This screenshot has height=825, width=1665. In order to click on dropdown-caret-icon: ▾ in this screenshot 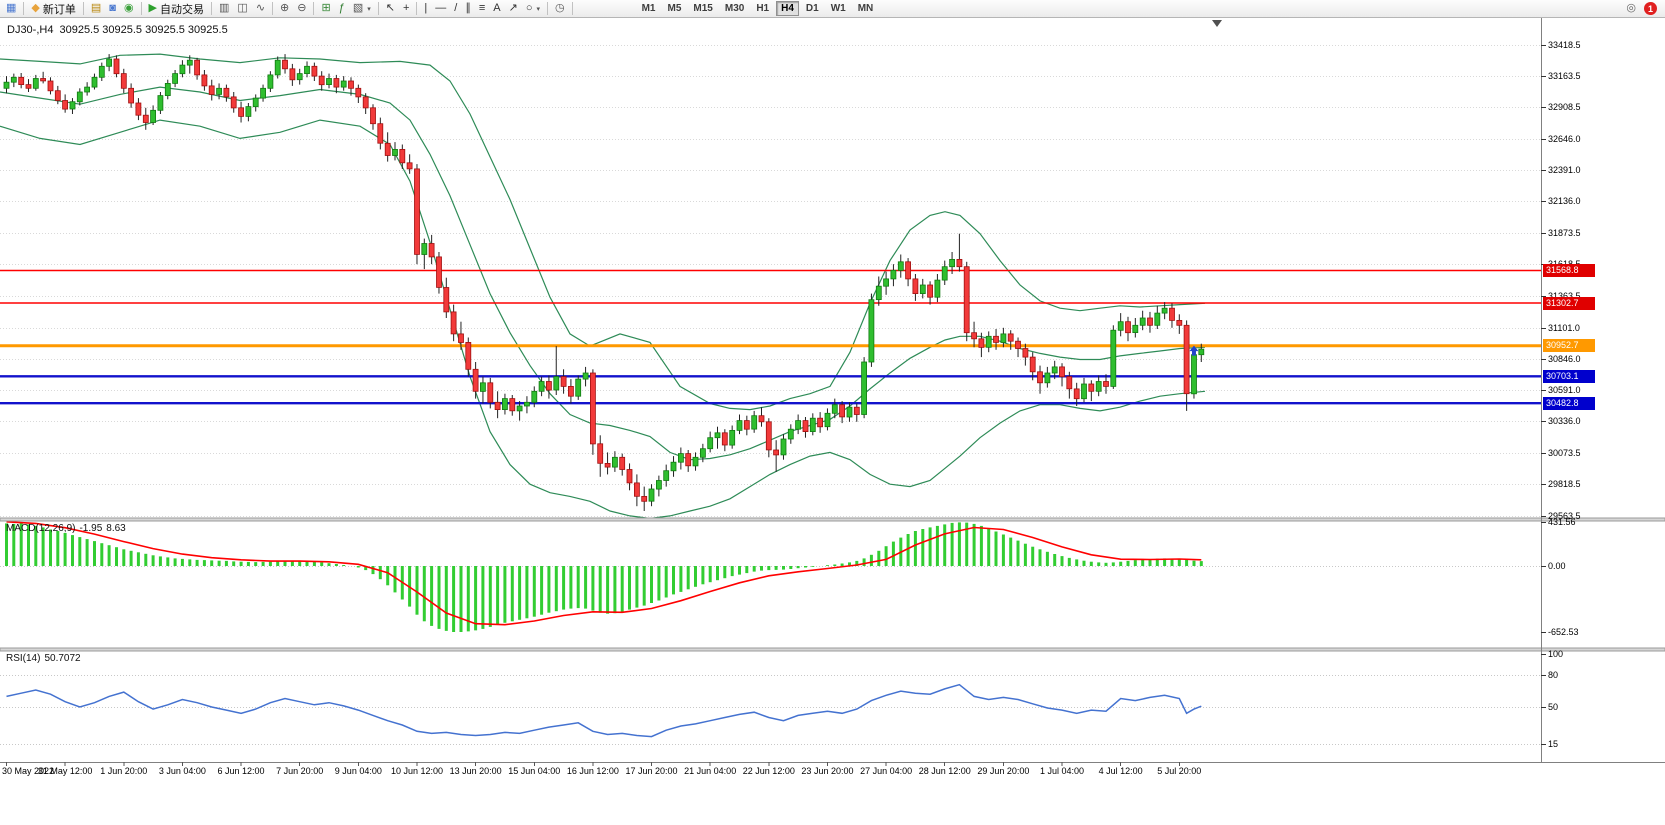, I will do `click(369, 9)`.